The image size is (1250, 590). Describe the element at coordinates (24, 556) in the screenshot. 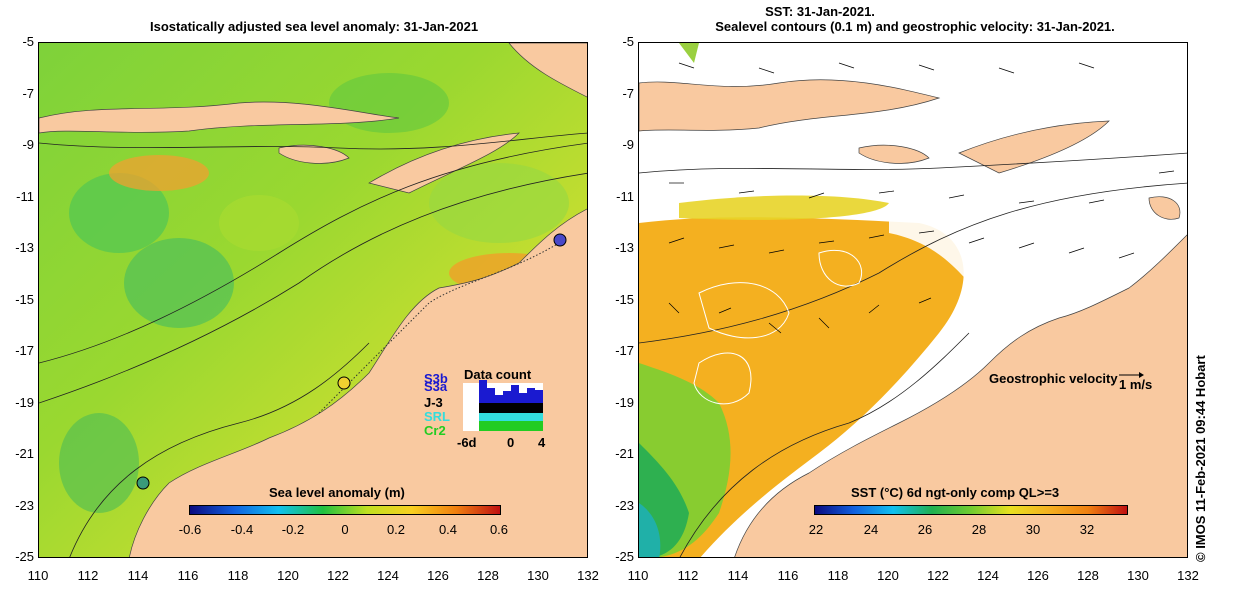

I see `y-tick-left: -25` at that location.